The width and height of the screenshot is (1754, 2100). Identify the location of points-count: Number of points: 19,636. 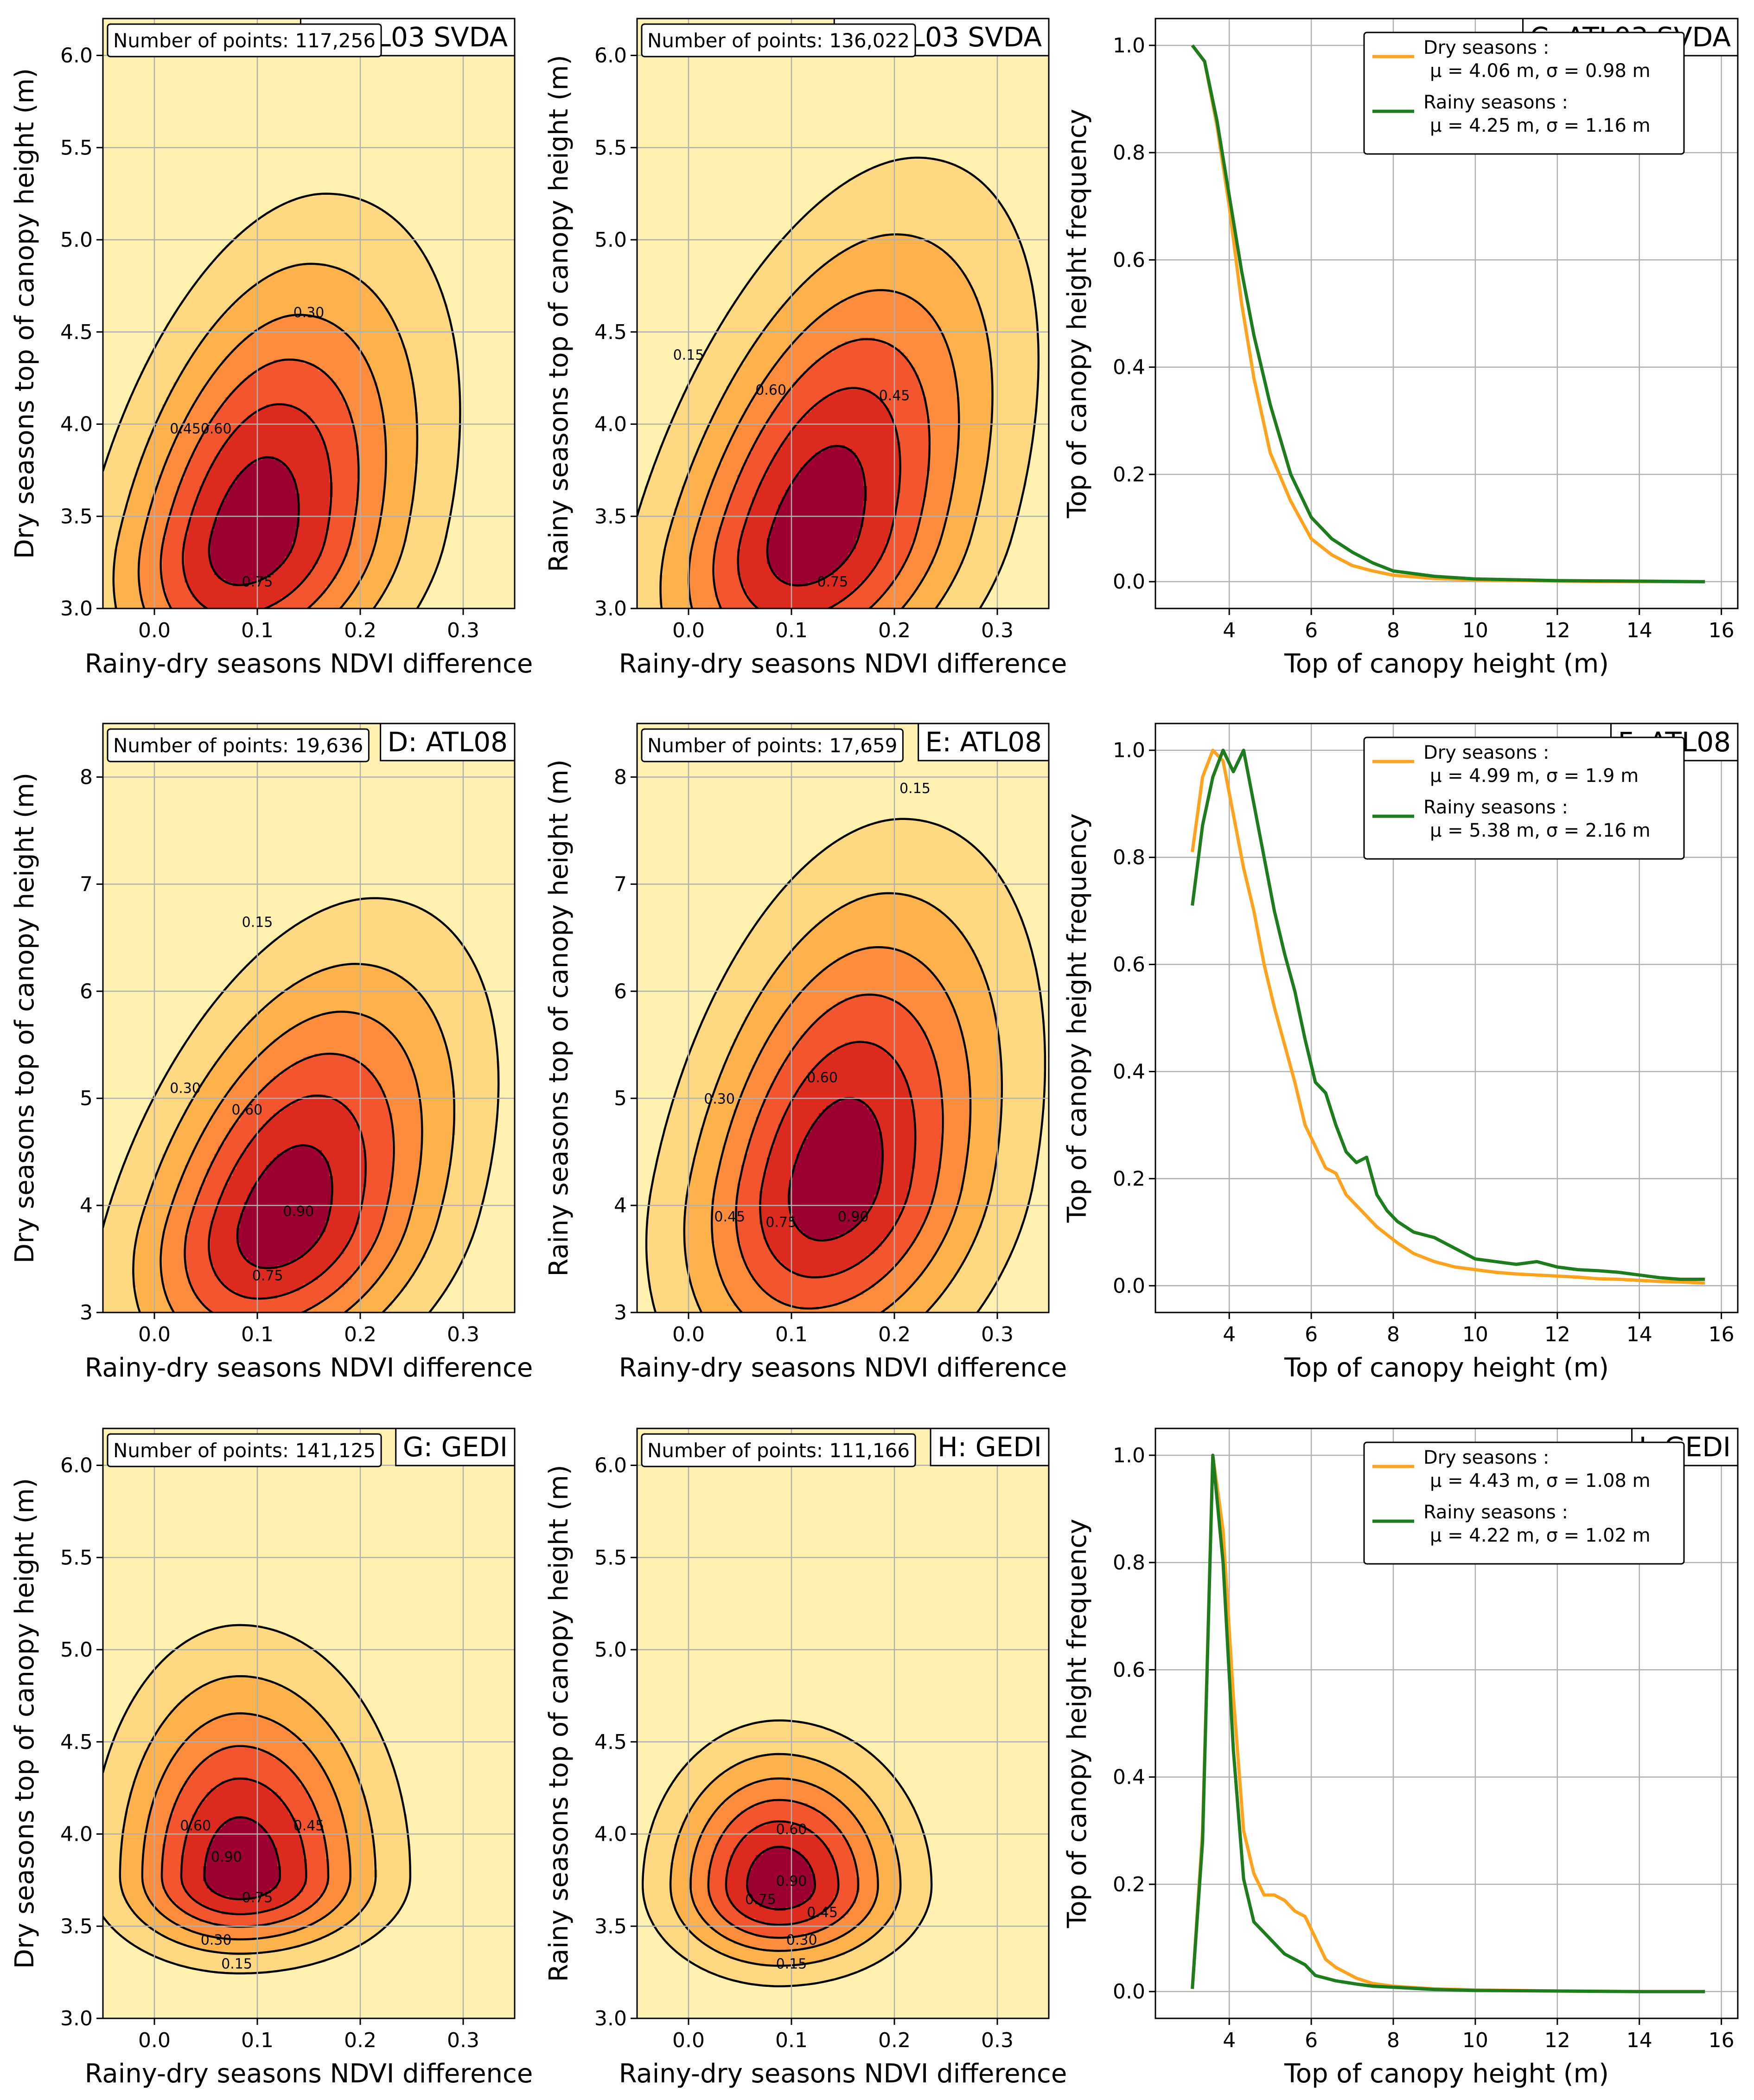
(238, 745).